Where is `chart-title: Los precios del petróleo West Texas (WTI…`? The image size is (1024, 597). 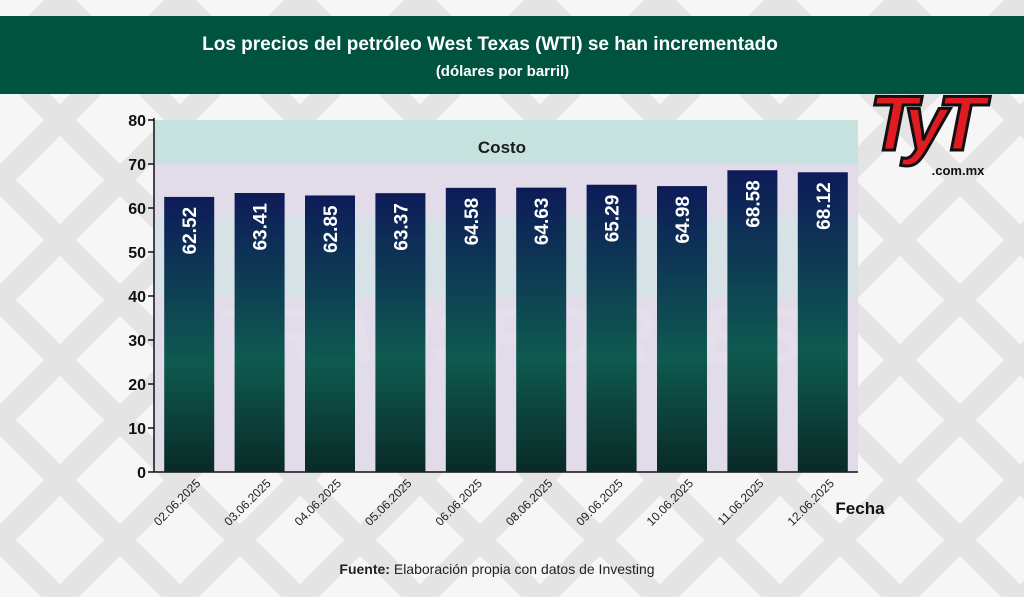 chart-title: Los precios del petróleo West Texas (WTI… is located at coordinates (490, 44).